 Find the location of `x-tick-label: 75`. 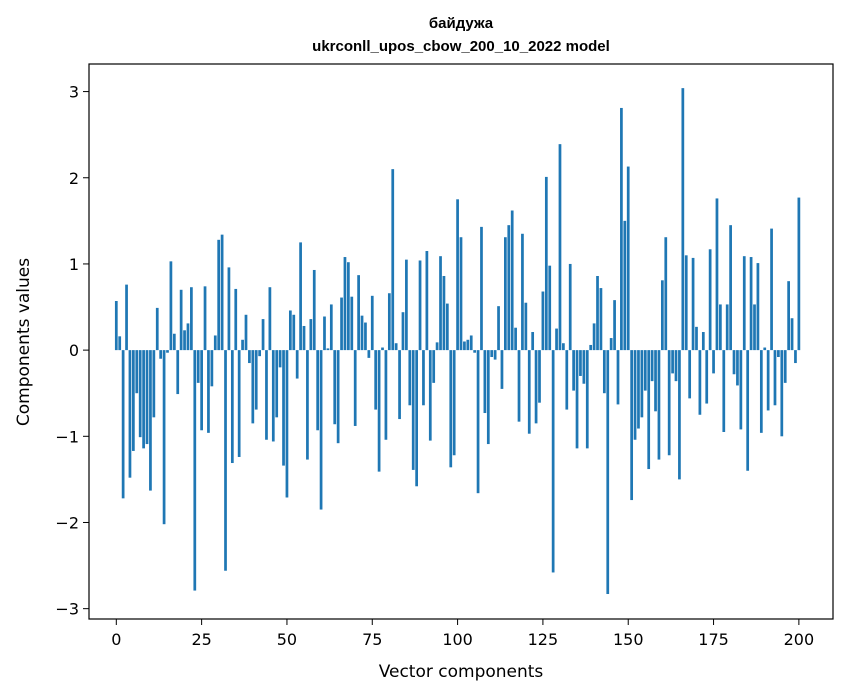

x-tick-label: 75 is located at coordinates (372, 639).